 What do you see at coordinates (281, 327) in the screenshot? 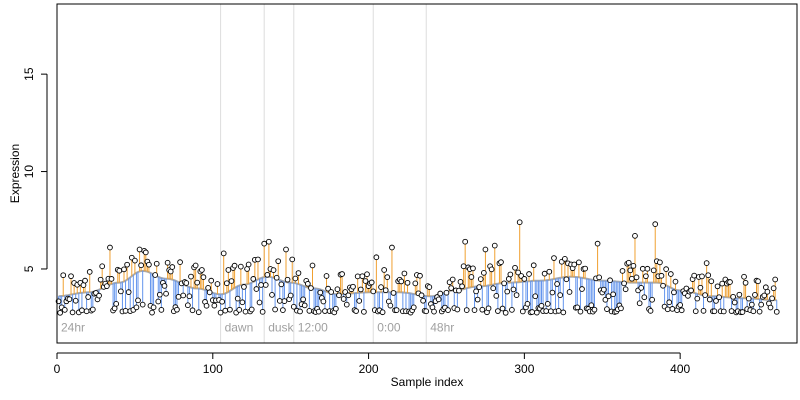
I see `marker-label: dusk` at bounding box center [281, 327].